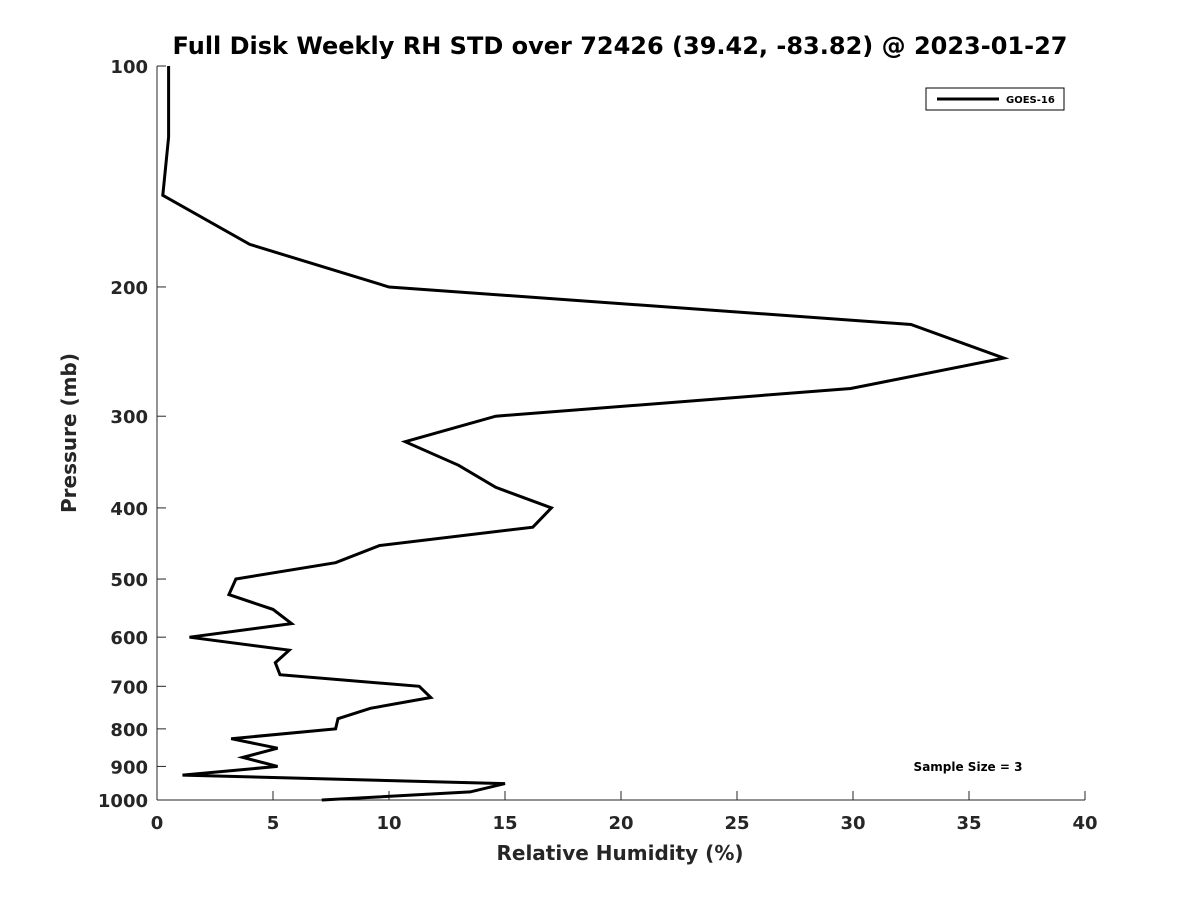 Image resolution: width=1200 pixels, height=900 pixels. What do you see at coordinates (273, 823) in the screenshot?
I see `x-tick-label: 5` at bounding box center [273, 823].